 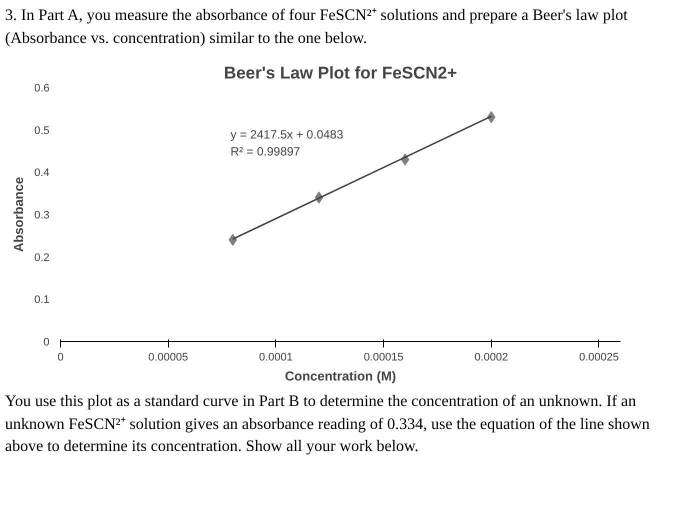 What do you see at coordinates (276, 357) in the screenshot?
I see `x-tick-label: 0.0001` at bounding box center [276, 357].